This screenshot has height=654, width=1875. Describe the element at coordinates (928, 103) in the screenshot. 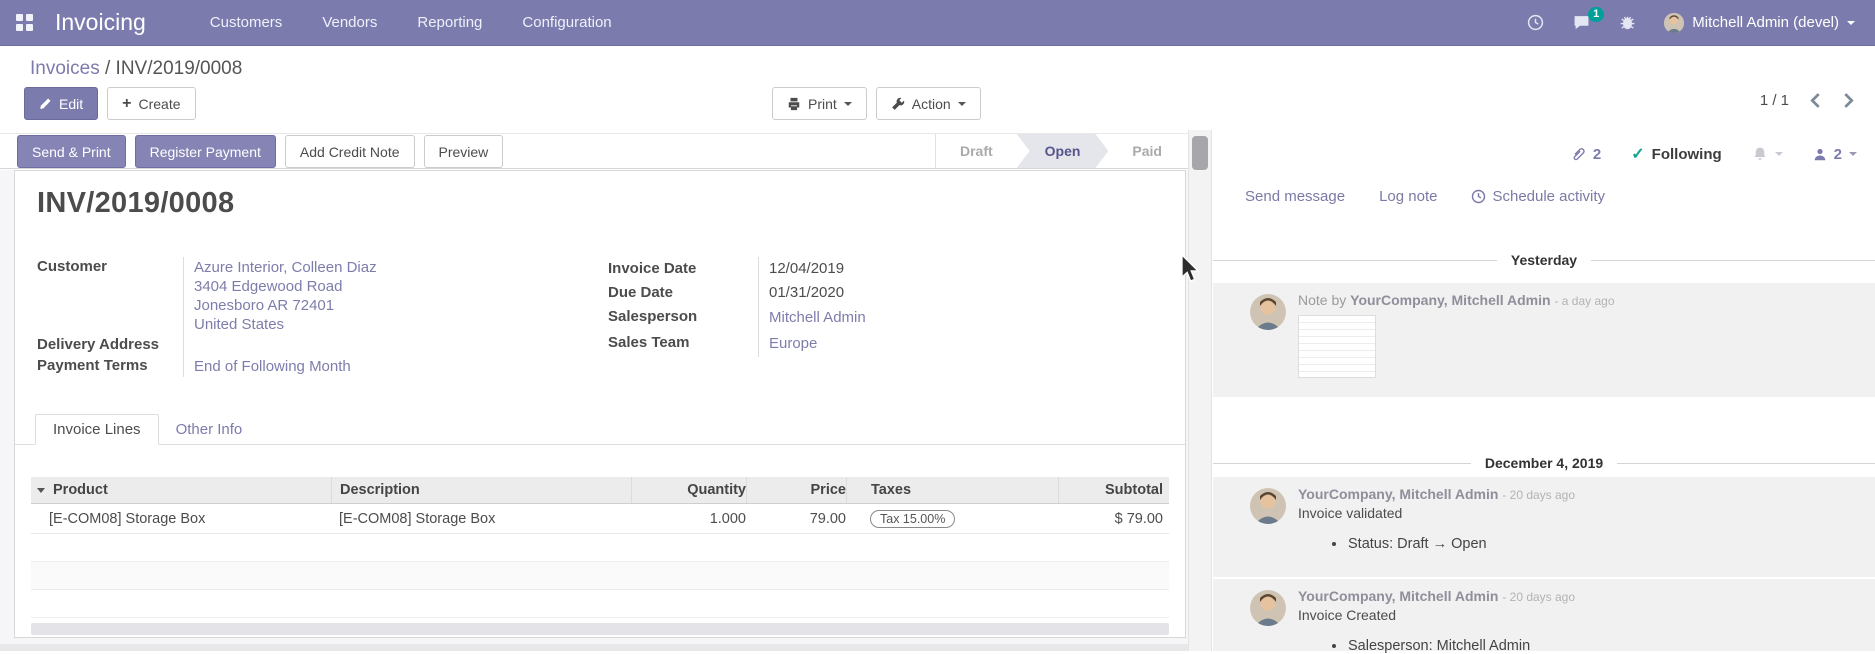

I see `action-button: Action` at that location.